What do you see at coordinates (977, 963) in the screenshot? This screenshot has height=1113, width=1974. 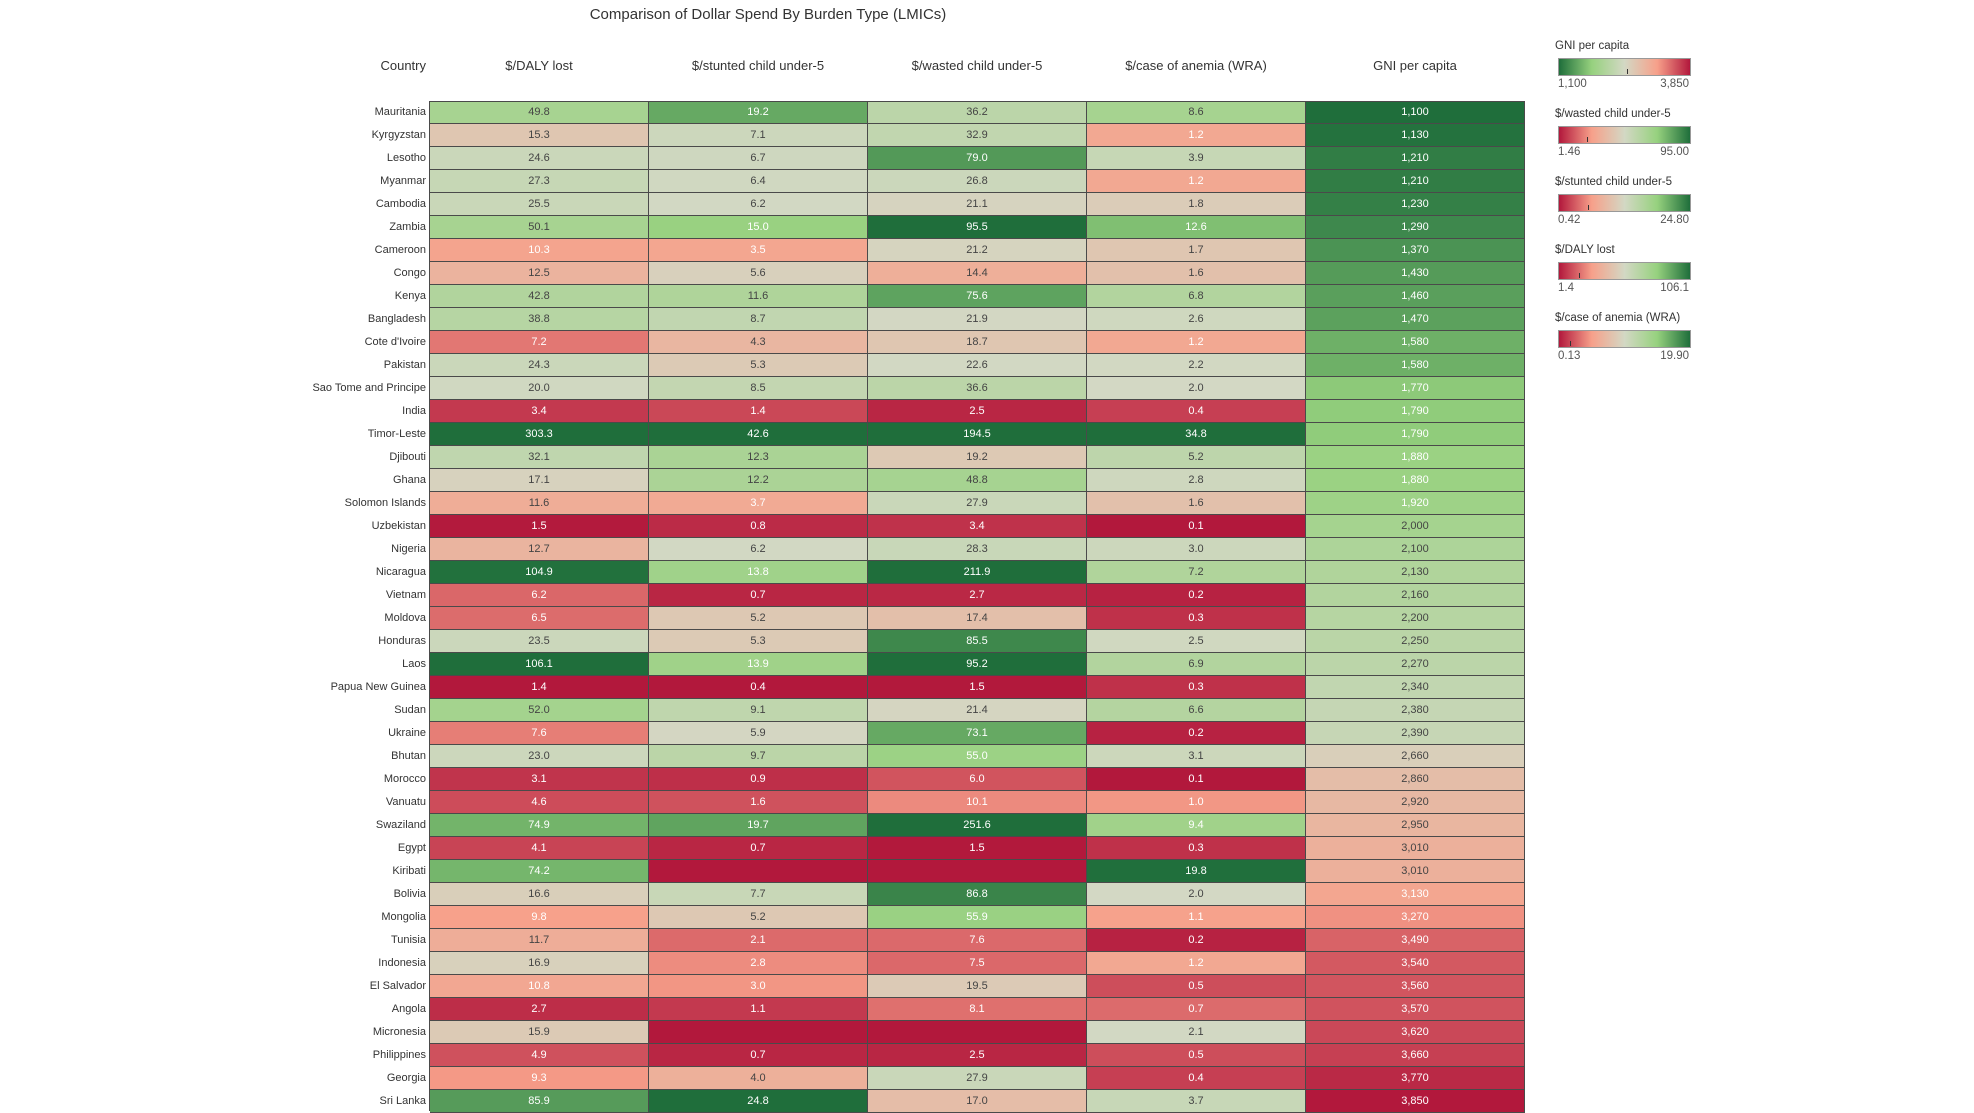 I see `heatmap-cell: 7.5` at bounding box center [977, 963].